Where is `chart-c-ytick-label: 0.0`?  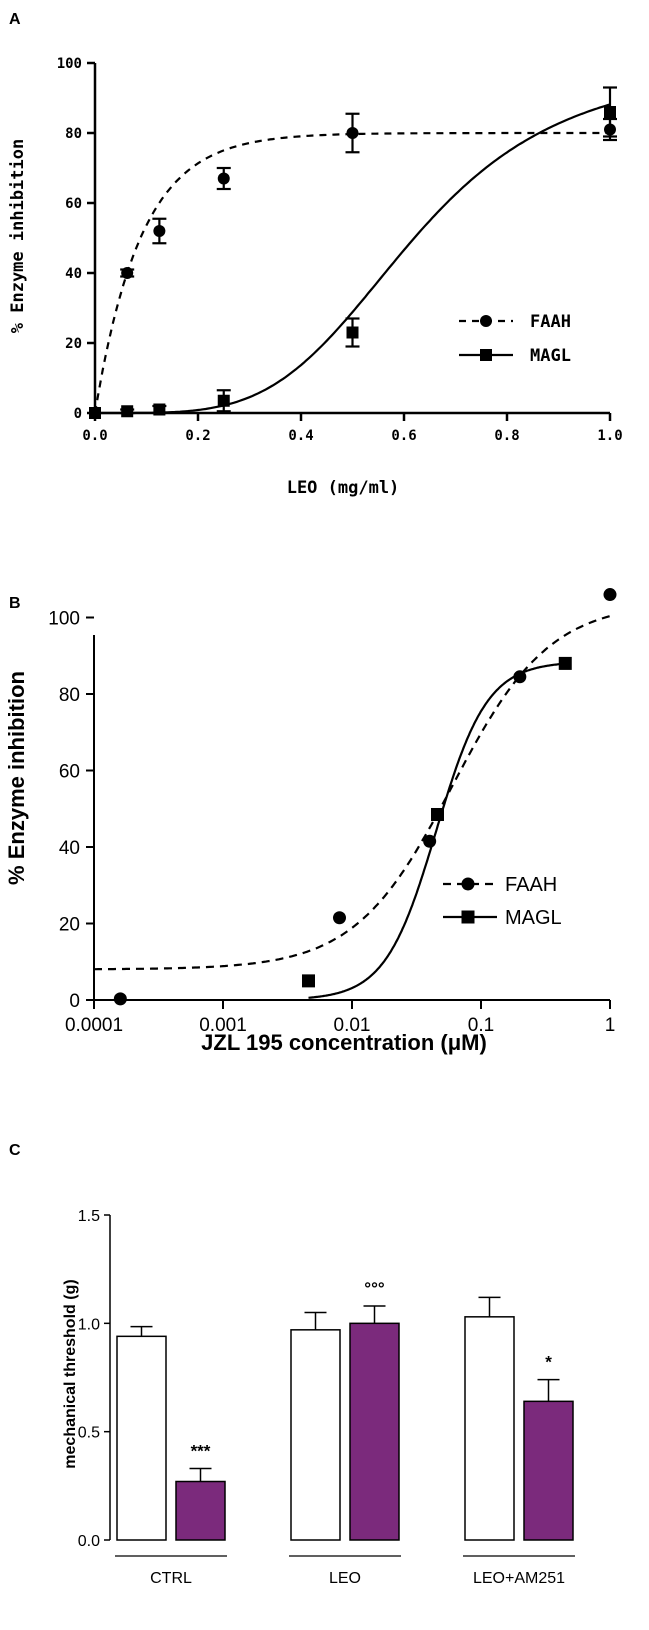
chart-c-ytick-label: 0.0 is located at coordinates (89, 1541).